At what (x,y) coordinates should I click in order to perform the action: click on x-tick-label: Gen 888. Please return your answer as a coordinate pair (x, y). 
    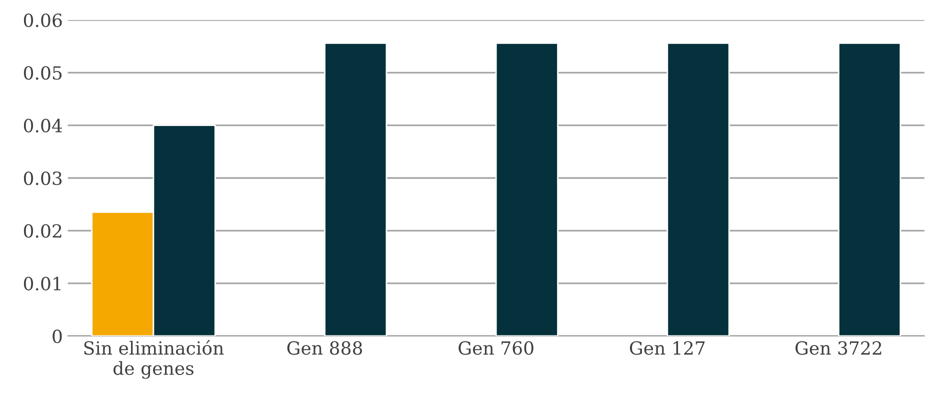
    Looking at the image, I should click on (324, 348).